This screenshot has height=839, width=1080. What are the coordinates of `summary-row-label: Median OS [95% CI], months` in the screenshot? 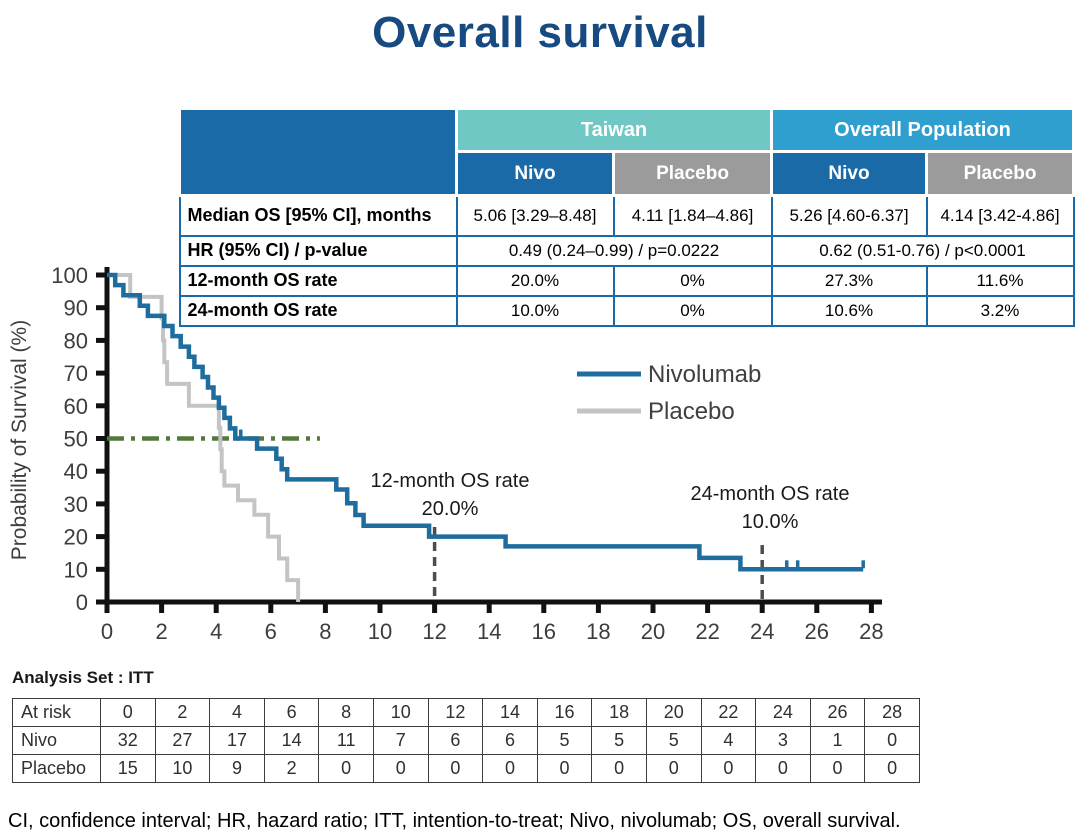 It's located at (318, 215).